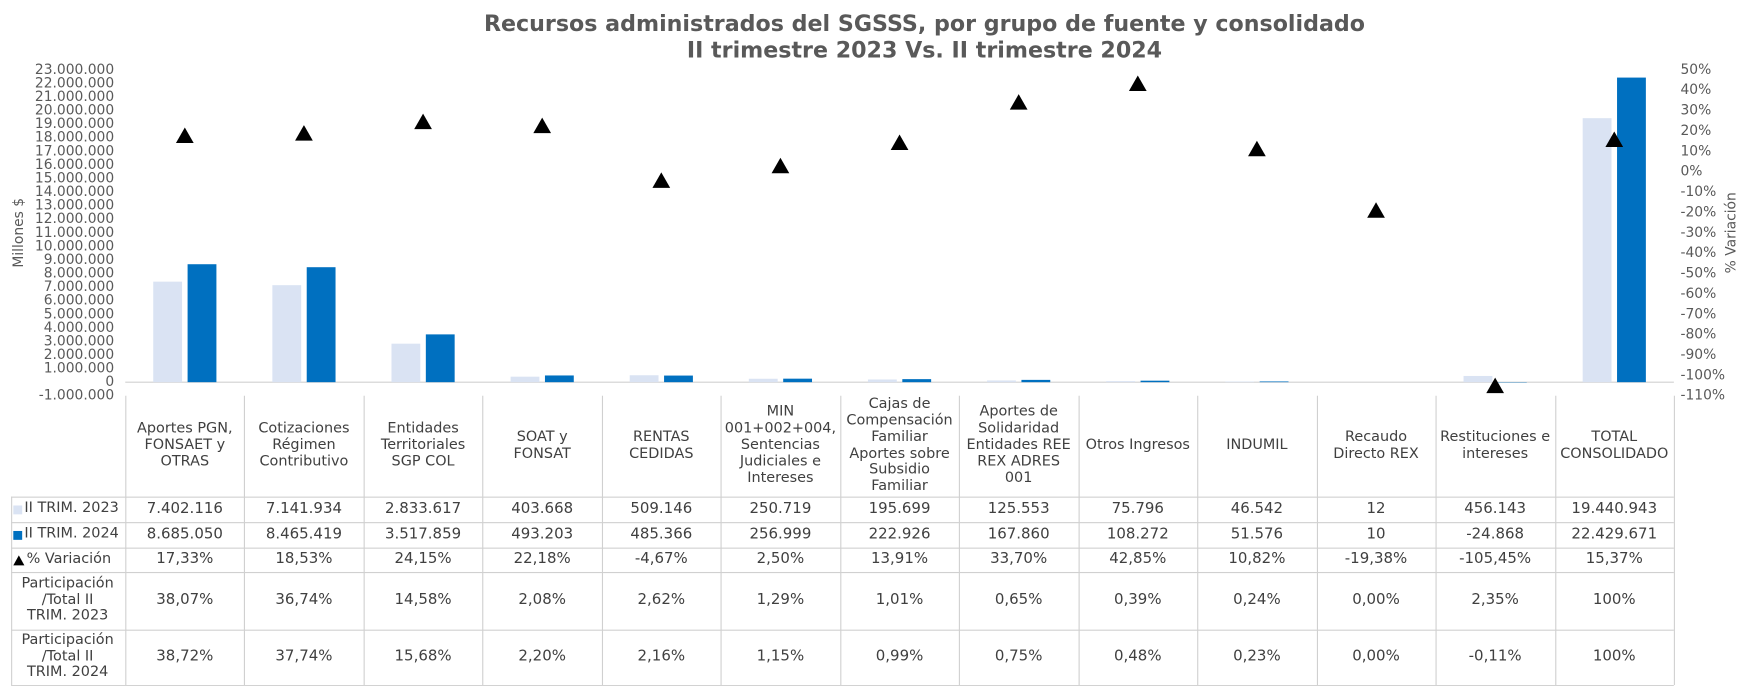 The image size is (1738, 686). Describe the element at coordinates (899, 534) in the screenshot. I see `table-value: 222.926` at that location.